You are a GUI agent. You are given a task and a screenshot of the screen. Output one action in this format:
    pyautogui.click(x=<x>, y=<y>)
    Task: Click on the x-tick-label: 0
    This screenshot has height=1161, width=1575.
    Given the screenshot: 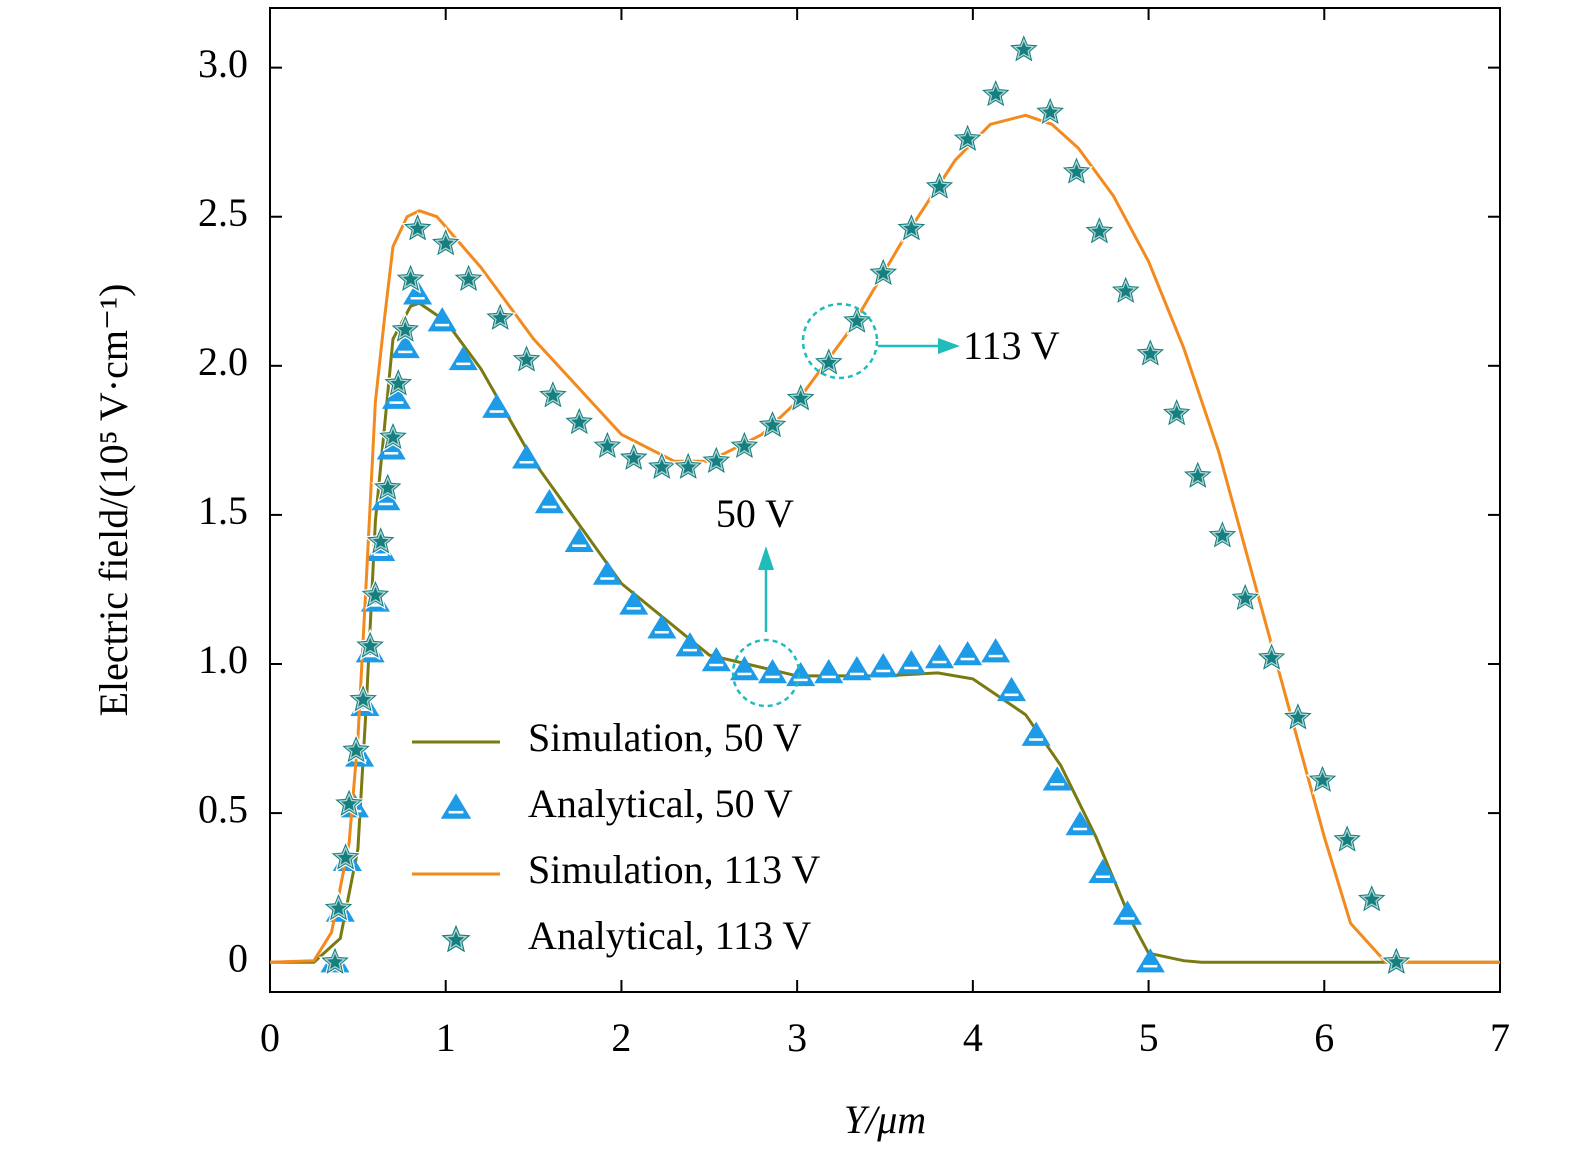 What is the action you would take?
    pyautogui.click(x=270, y=1037)
    